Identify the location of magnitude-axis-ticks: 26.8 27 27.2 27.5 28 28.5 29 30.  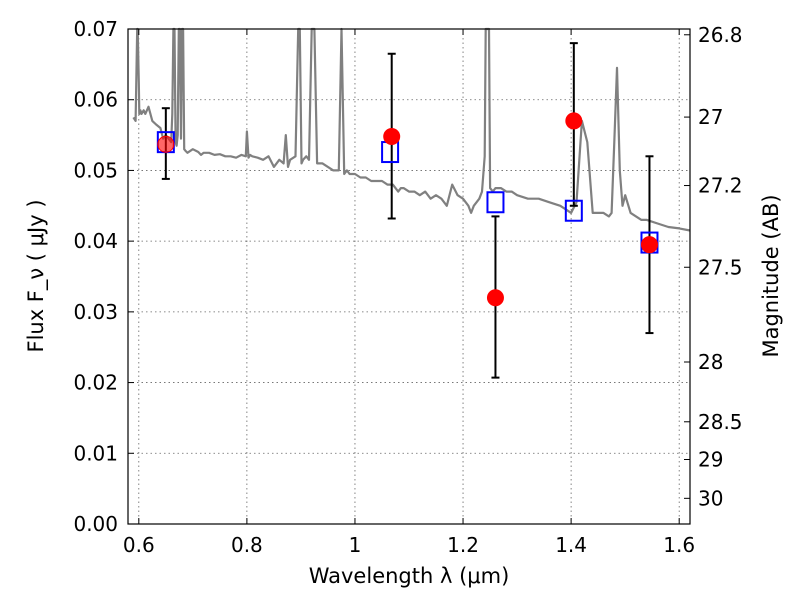
(713, 266).